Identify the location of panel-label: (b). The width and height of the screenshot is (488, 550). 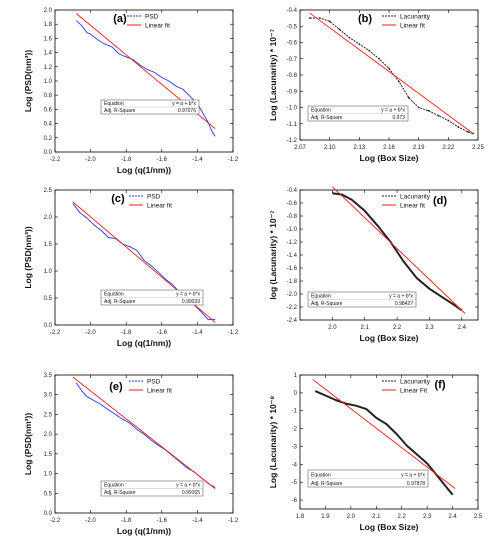
(365, 19).